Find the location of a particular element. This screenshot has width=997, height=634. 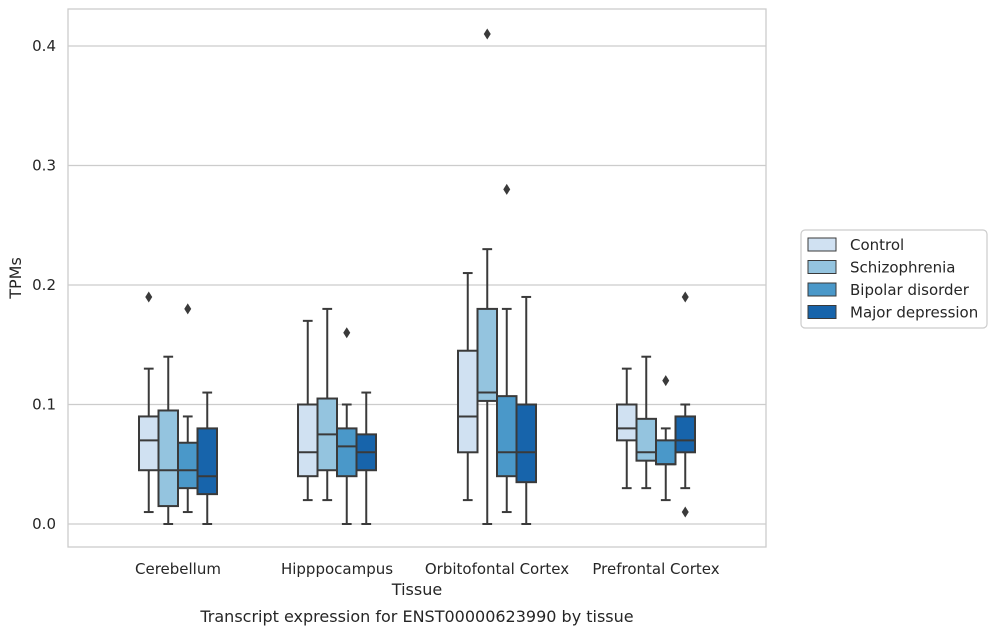

legend-box is located at coordinates (894, 279).